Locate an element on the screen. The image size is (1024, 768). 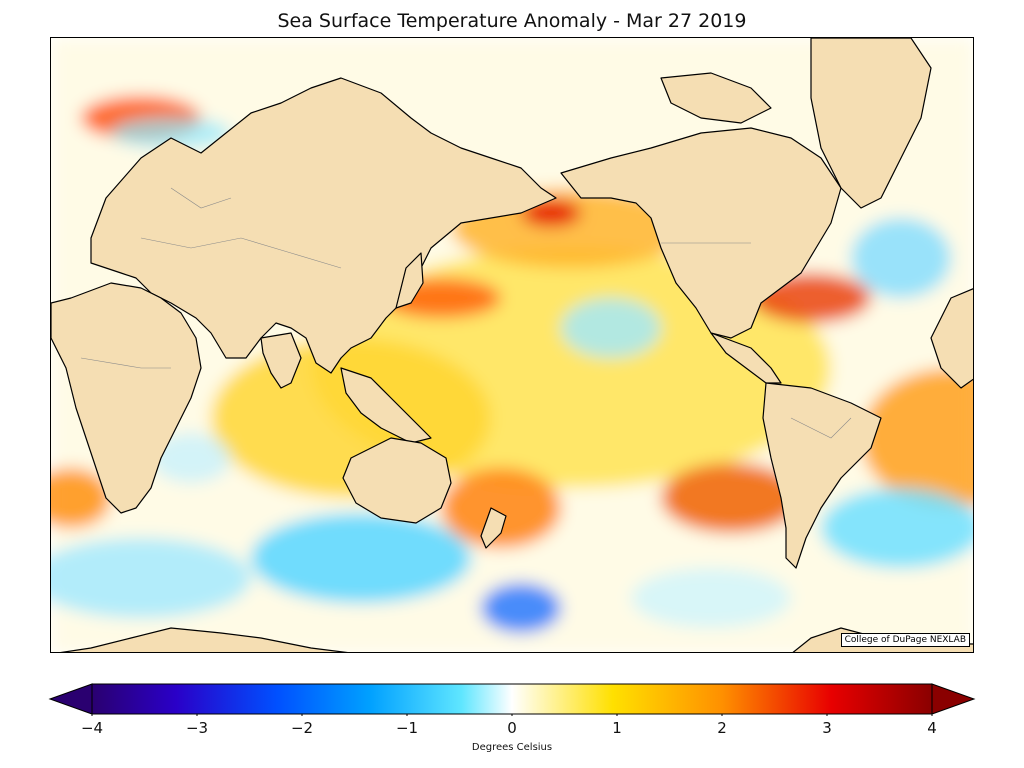
colorbar-tick-label: 0 is located at coordinates (512, 728).